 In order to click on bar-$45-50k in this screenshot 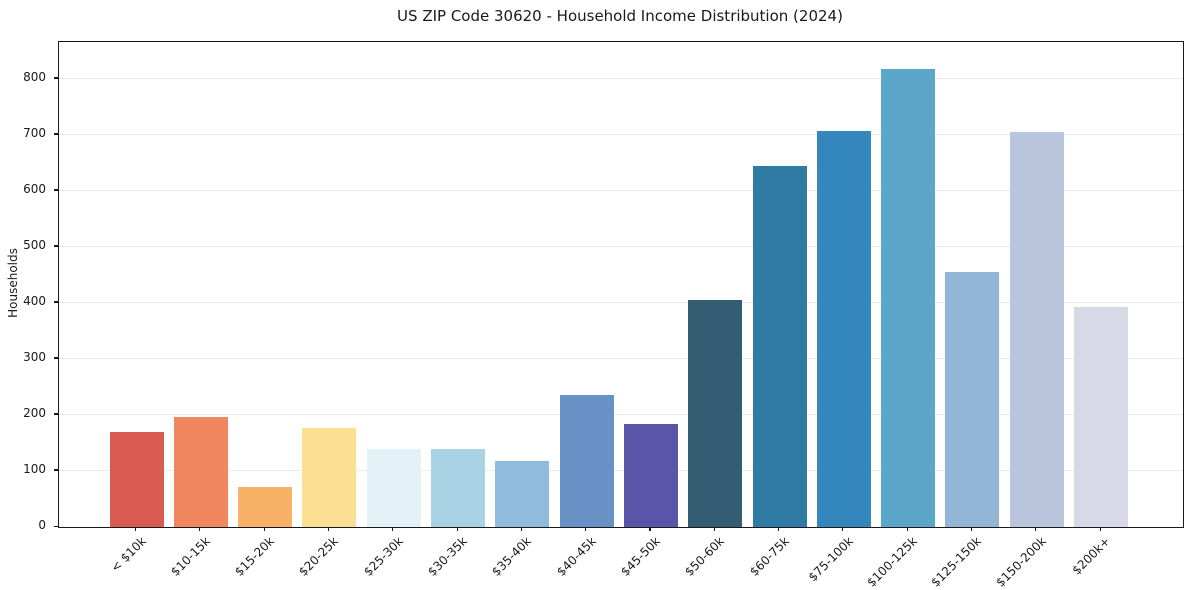, I will do `click(650, 475)`.